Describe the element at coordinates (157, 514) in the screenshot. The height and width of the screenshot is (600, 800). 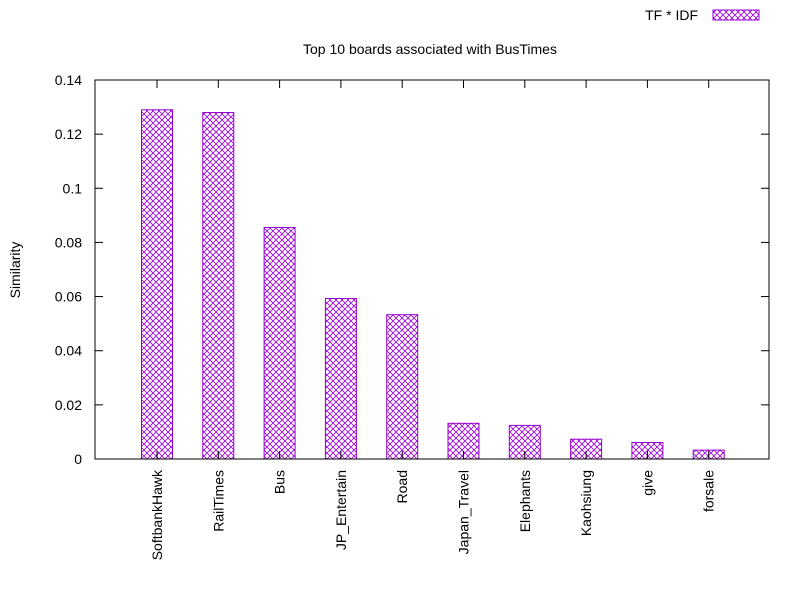
I see `x-tick-label: SoftbankHawk` at that location.